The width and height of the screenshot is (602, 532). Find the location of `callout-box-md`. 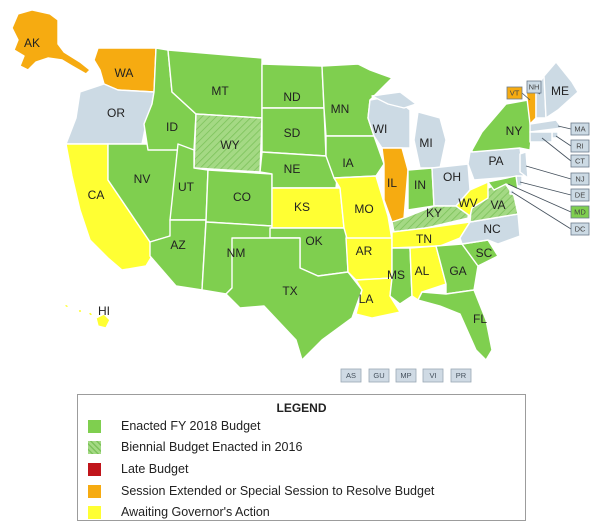

callout-box-md is located at coordinates (580, 212).